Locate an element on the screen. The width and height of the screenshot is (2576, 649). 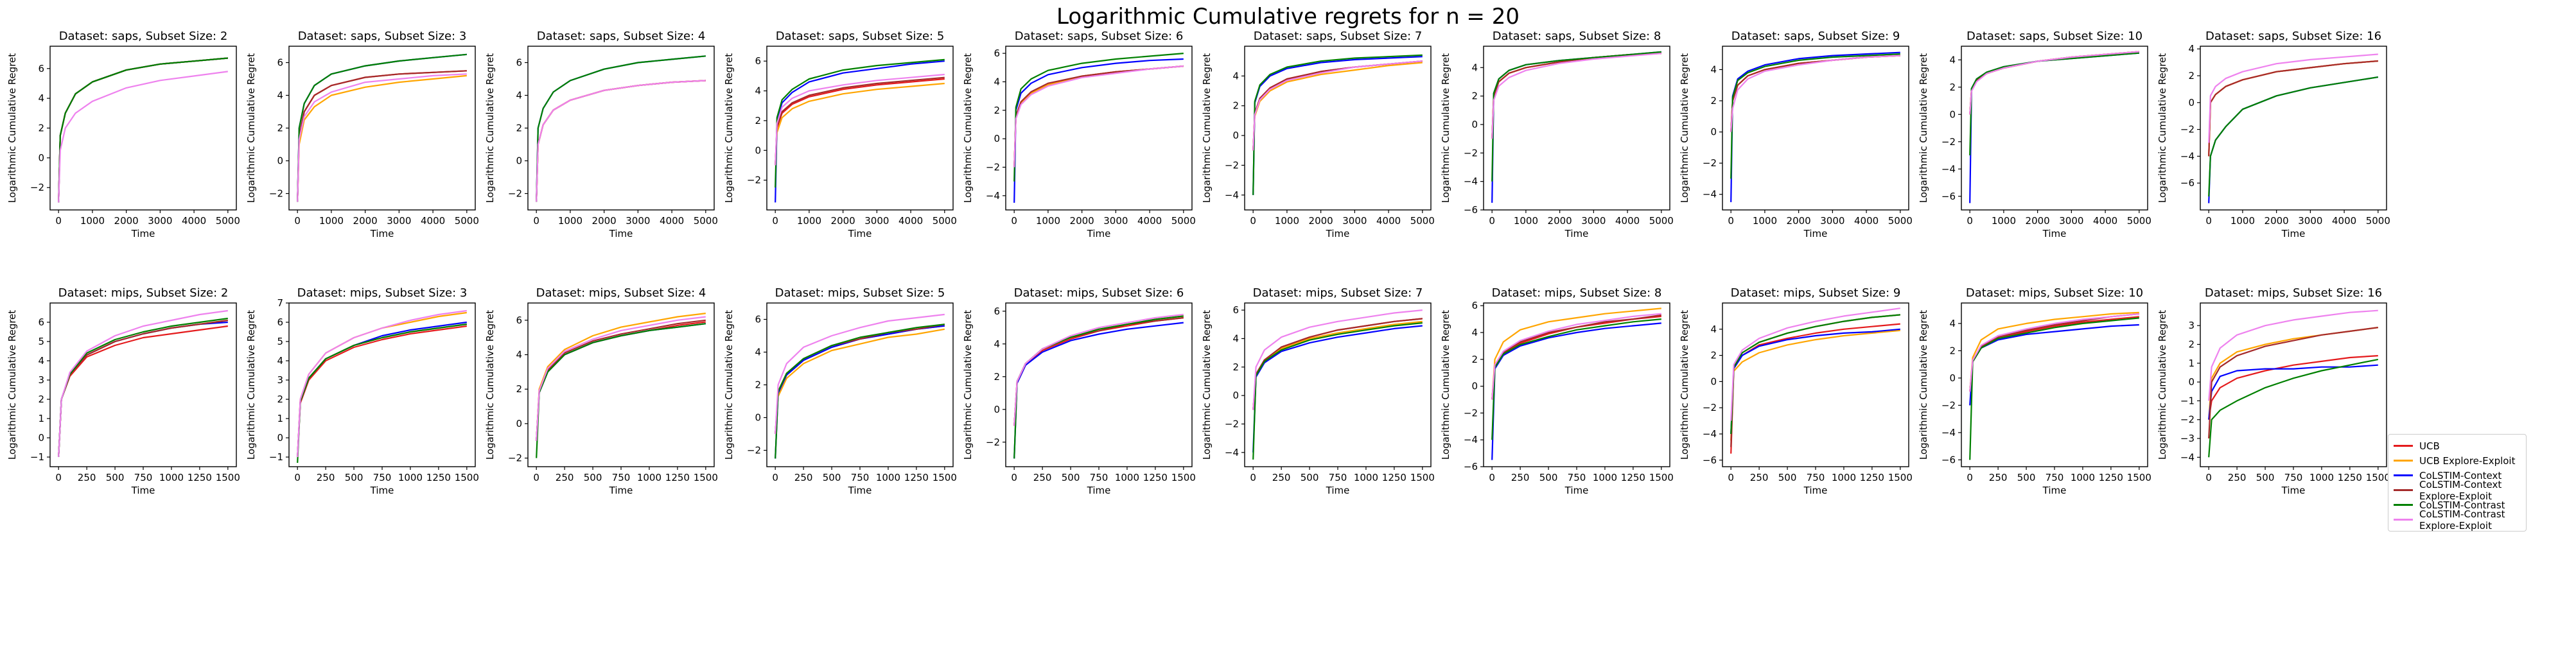
legend-label: CoLSTIM-Context is located at coordinates (2460, 475).